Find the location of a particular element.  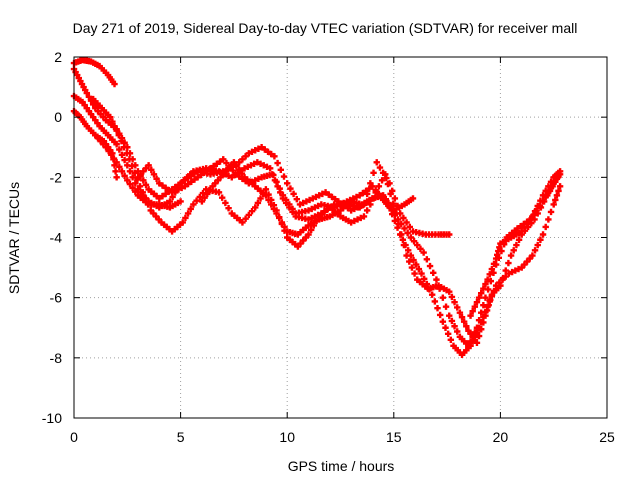

y-tick-label: -4 is located at coordinates (56, 238).